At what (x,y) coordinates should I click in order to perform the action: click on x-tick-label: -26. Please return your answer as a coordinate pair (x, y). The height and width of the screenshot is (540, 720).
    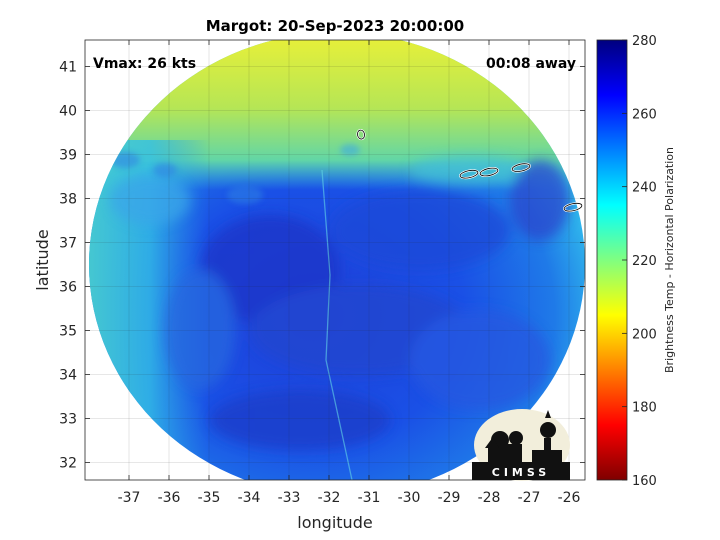
    Looking at the image, I should click on (569, 498).